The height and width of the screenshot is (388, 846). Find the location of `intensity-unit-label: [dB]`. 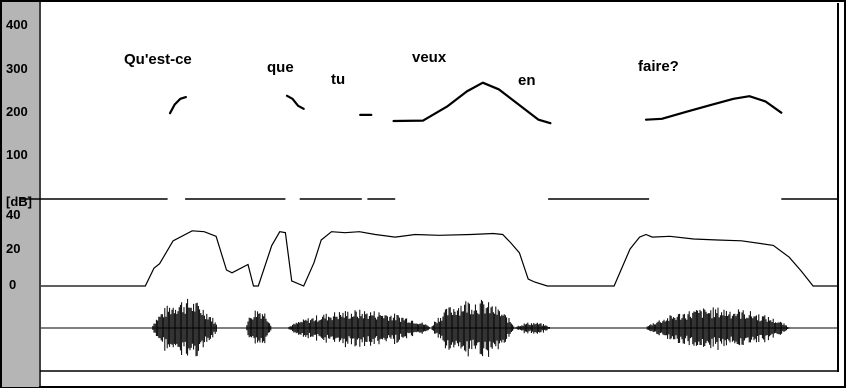

intensity-unit-label: [dB] is located at coordinates (19, 201).